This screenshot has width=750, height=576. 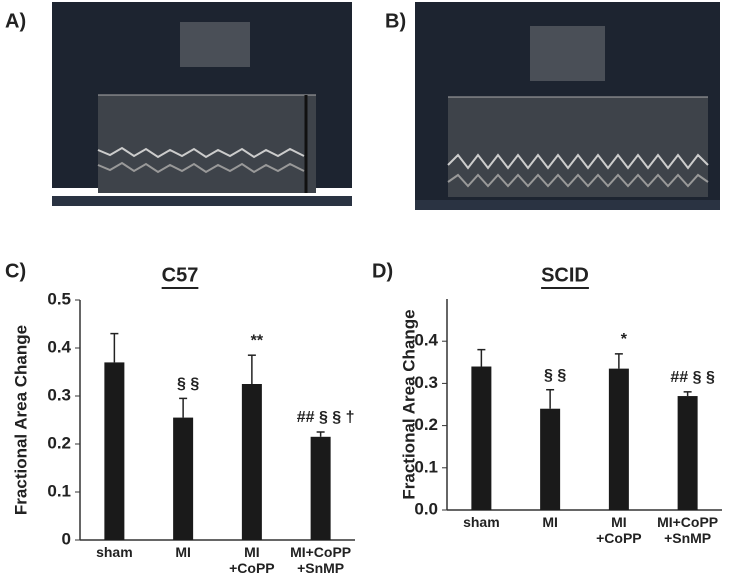 I want to click on panel-label: D), so click(x=382, y=271).